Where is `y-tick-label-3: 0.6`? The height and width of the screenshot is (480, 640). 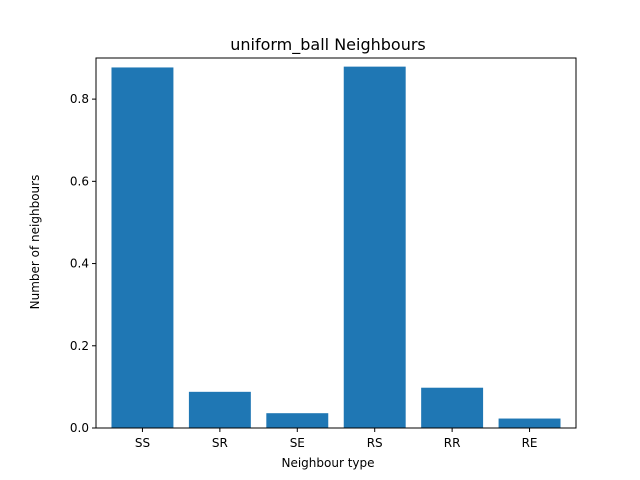
y-tick-label-3: 0.6 is located at coordinates (79, 181).